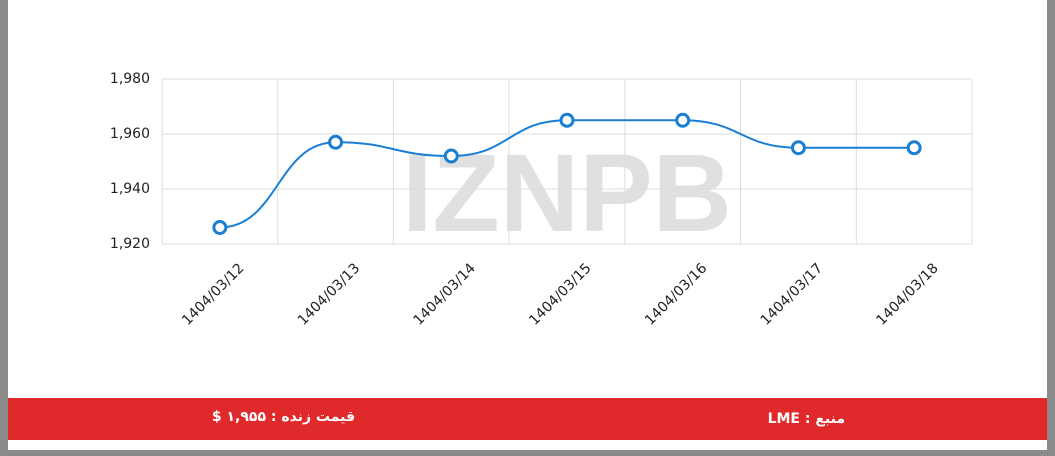 This screenshot has height=456, width=1055. What do you see at coordinates (806, 419) in the screenshot?
I see `footer-source: منبع : LME` at bounding box center [806, 419].